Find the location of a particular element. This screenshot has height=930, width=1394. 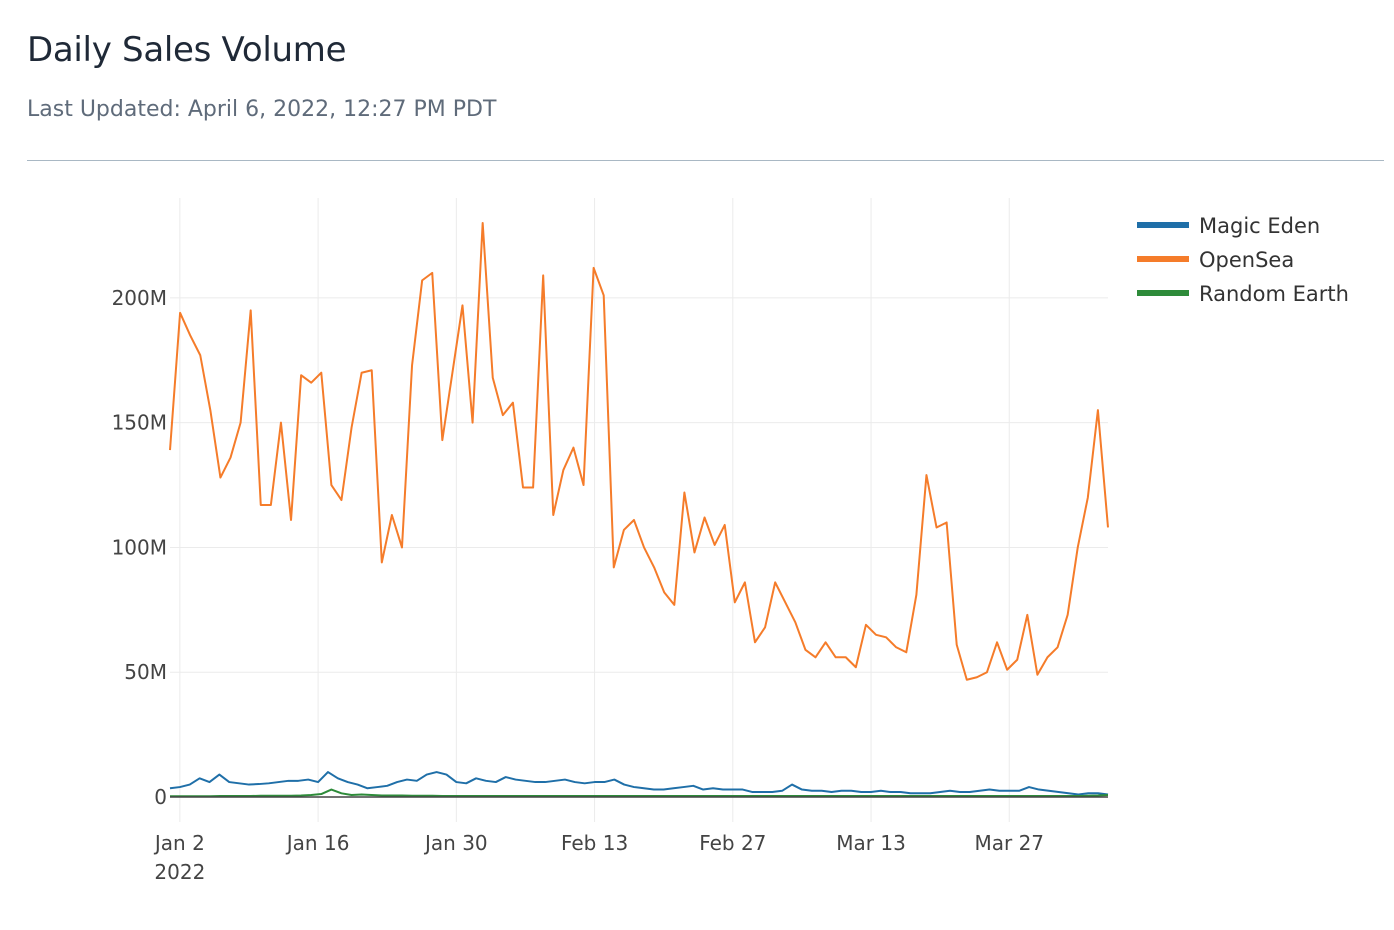

y-tick-label: 50M is located at coordinates (145, 672).